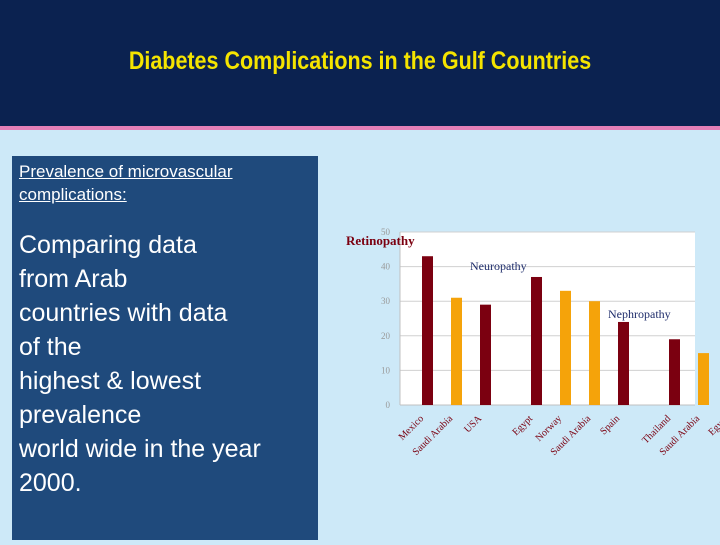 This screenshot has height=545, width=720. Describe the element at coordinates (547, 318) in the screenshot. I see `plot-area` at that location.